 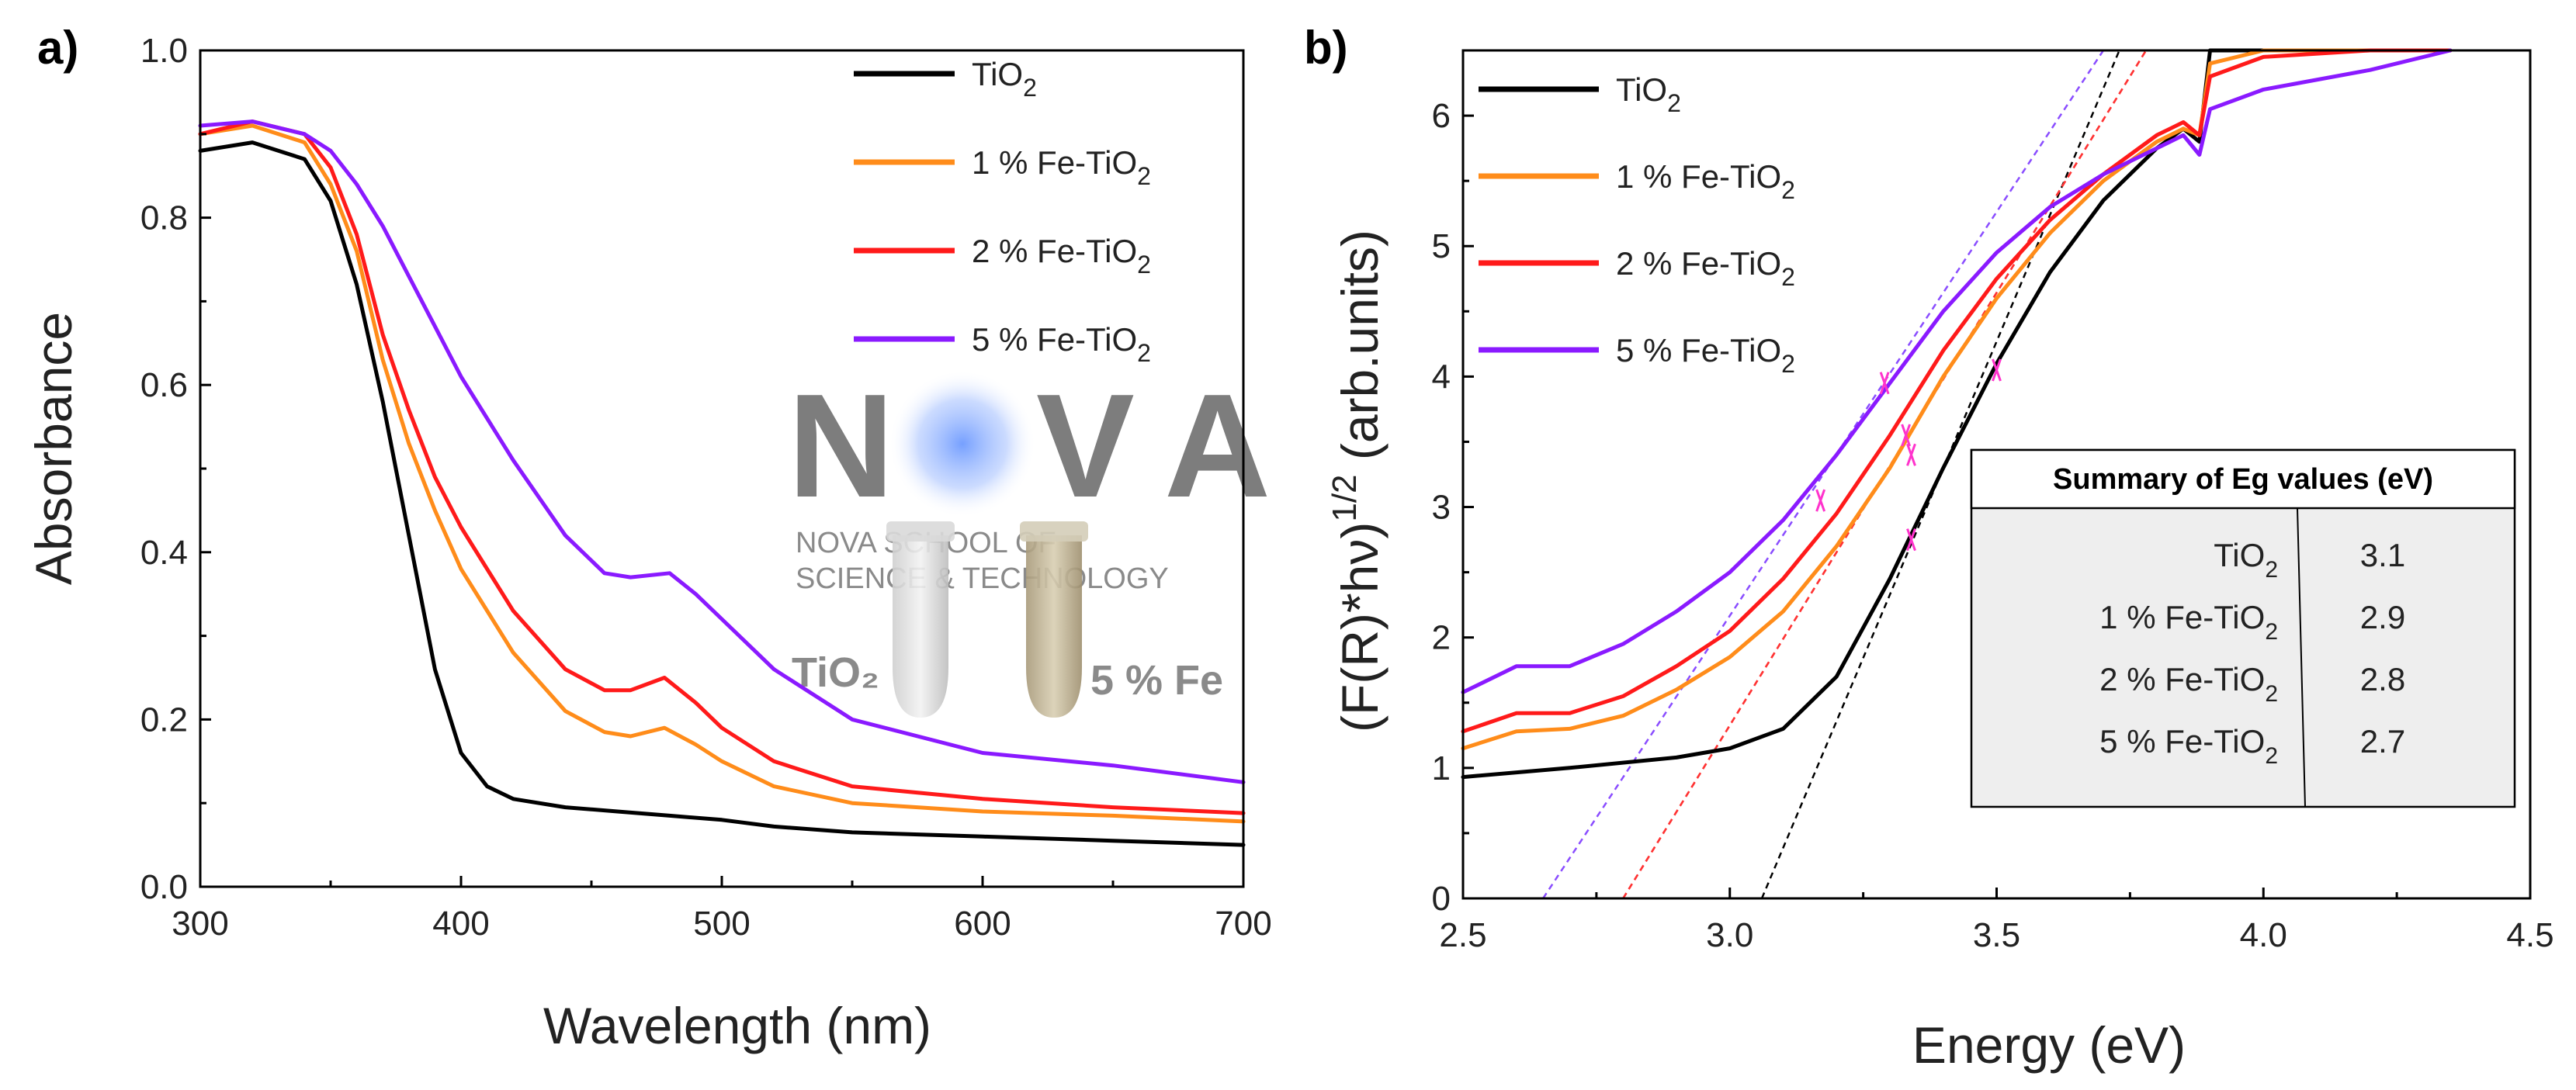 What do you see at coordinates (2049, 1045) in the screenshot?
I see `plot-b-xlabel: Energy (eV)` at bounding box center [2049, 1045].